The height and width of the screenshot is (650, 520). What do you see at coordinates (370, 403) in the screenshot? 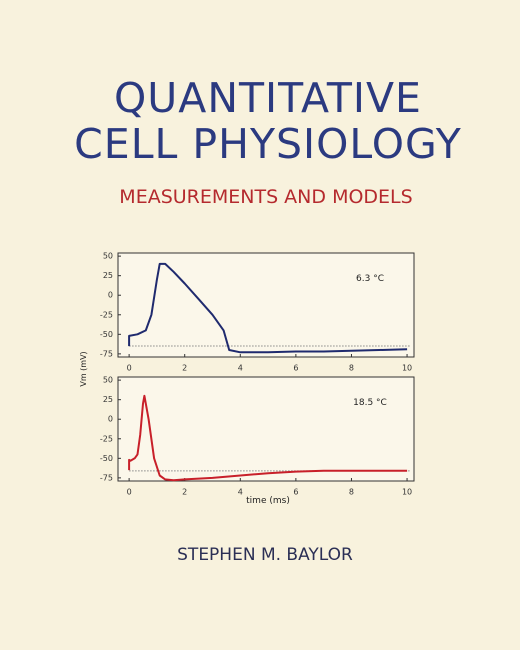
I see `annotation: 18.5 °C` at bounding box center [370, 403].